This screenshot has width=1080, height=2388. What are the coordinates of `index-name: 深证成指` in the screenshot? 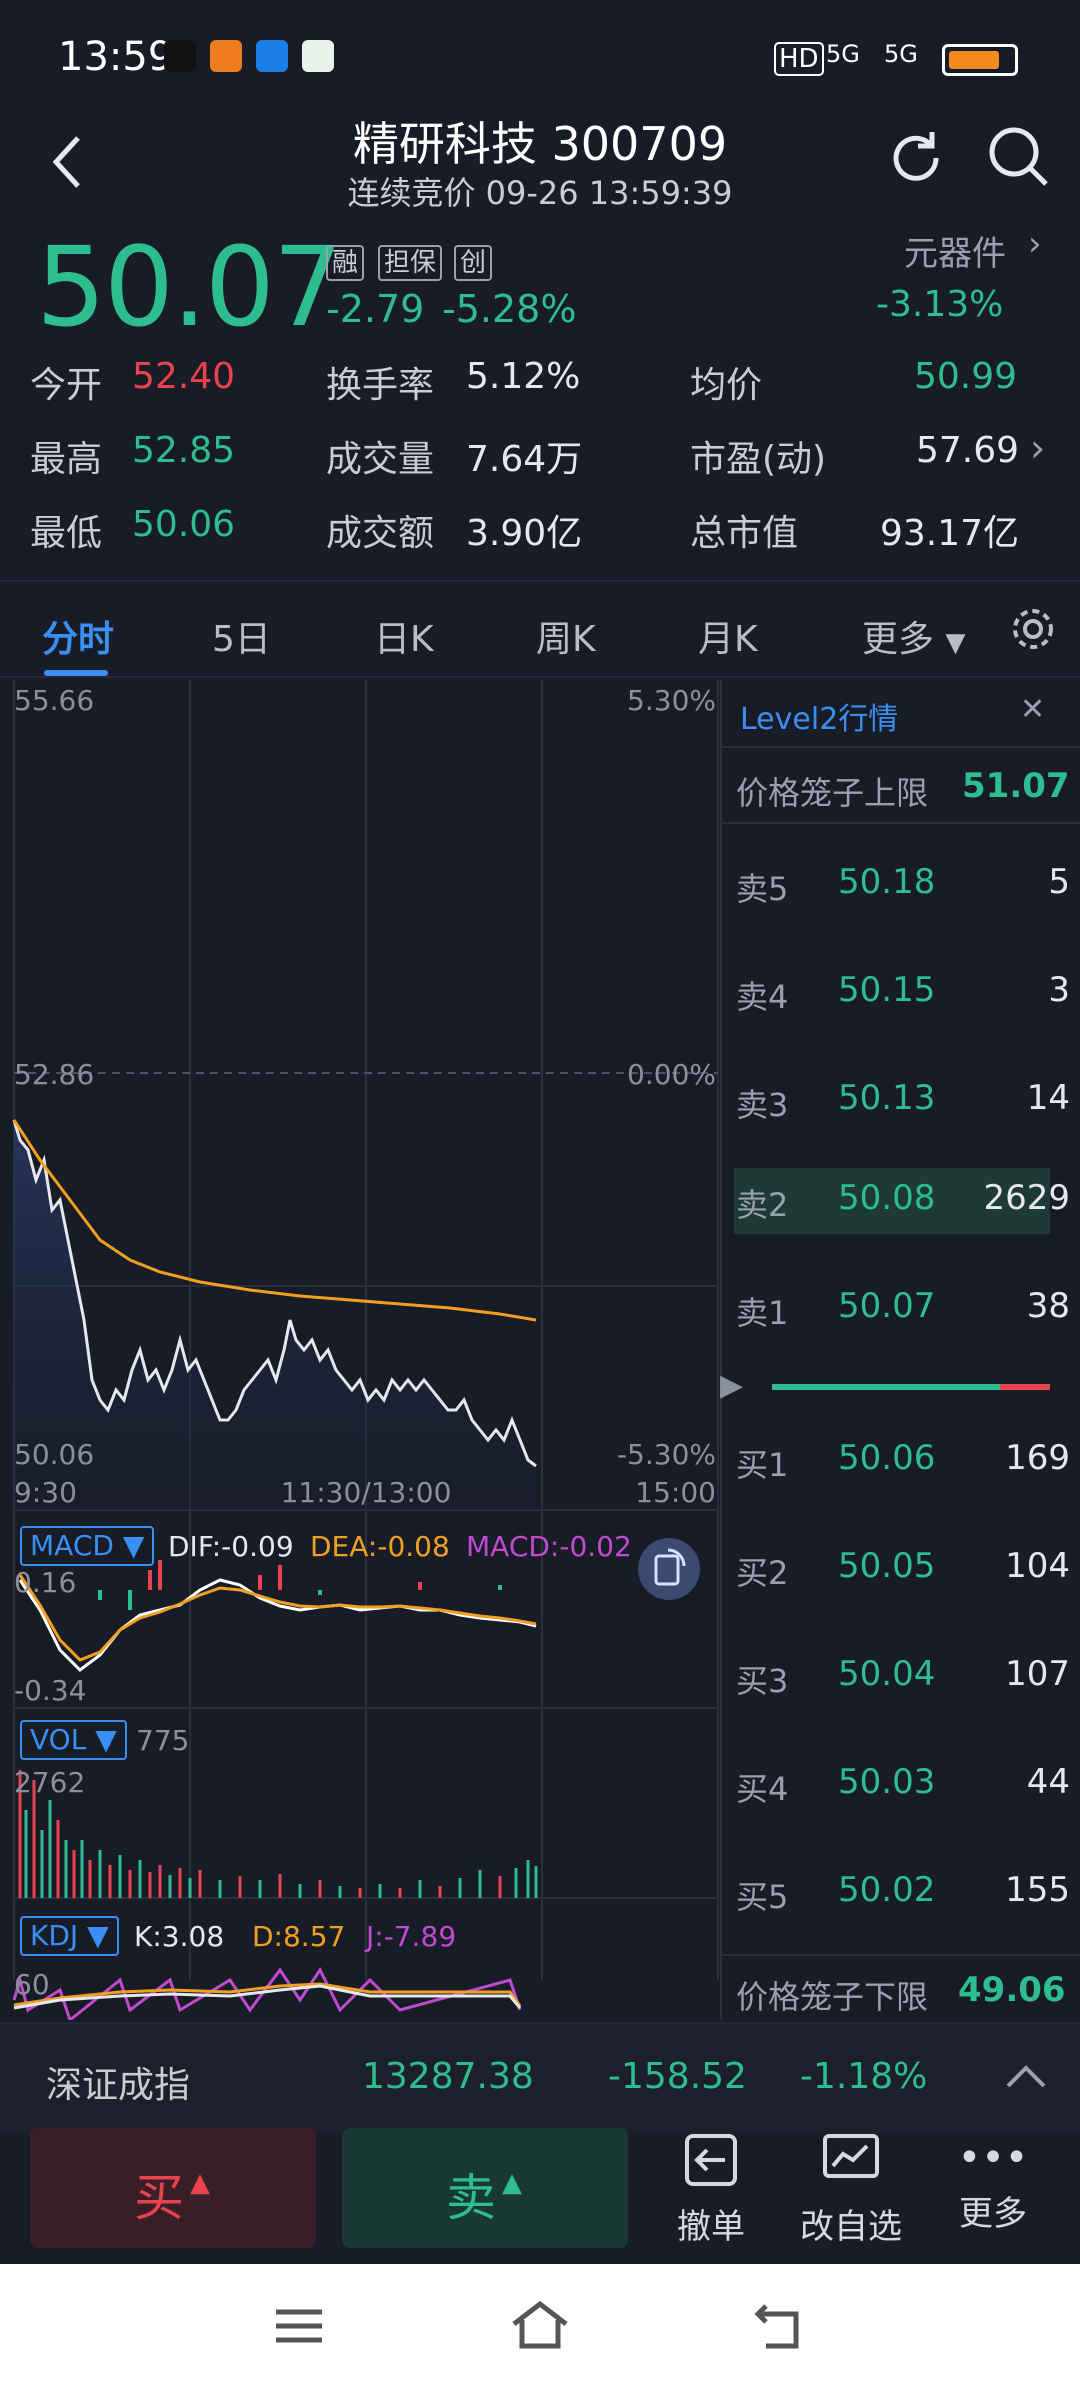 It's located at (118, 2085).